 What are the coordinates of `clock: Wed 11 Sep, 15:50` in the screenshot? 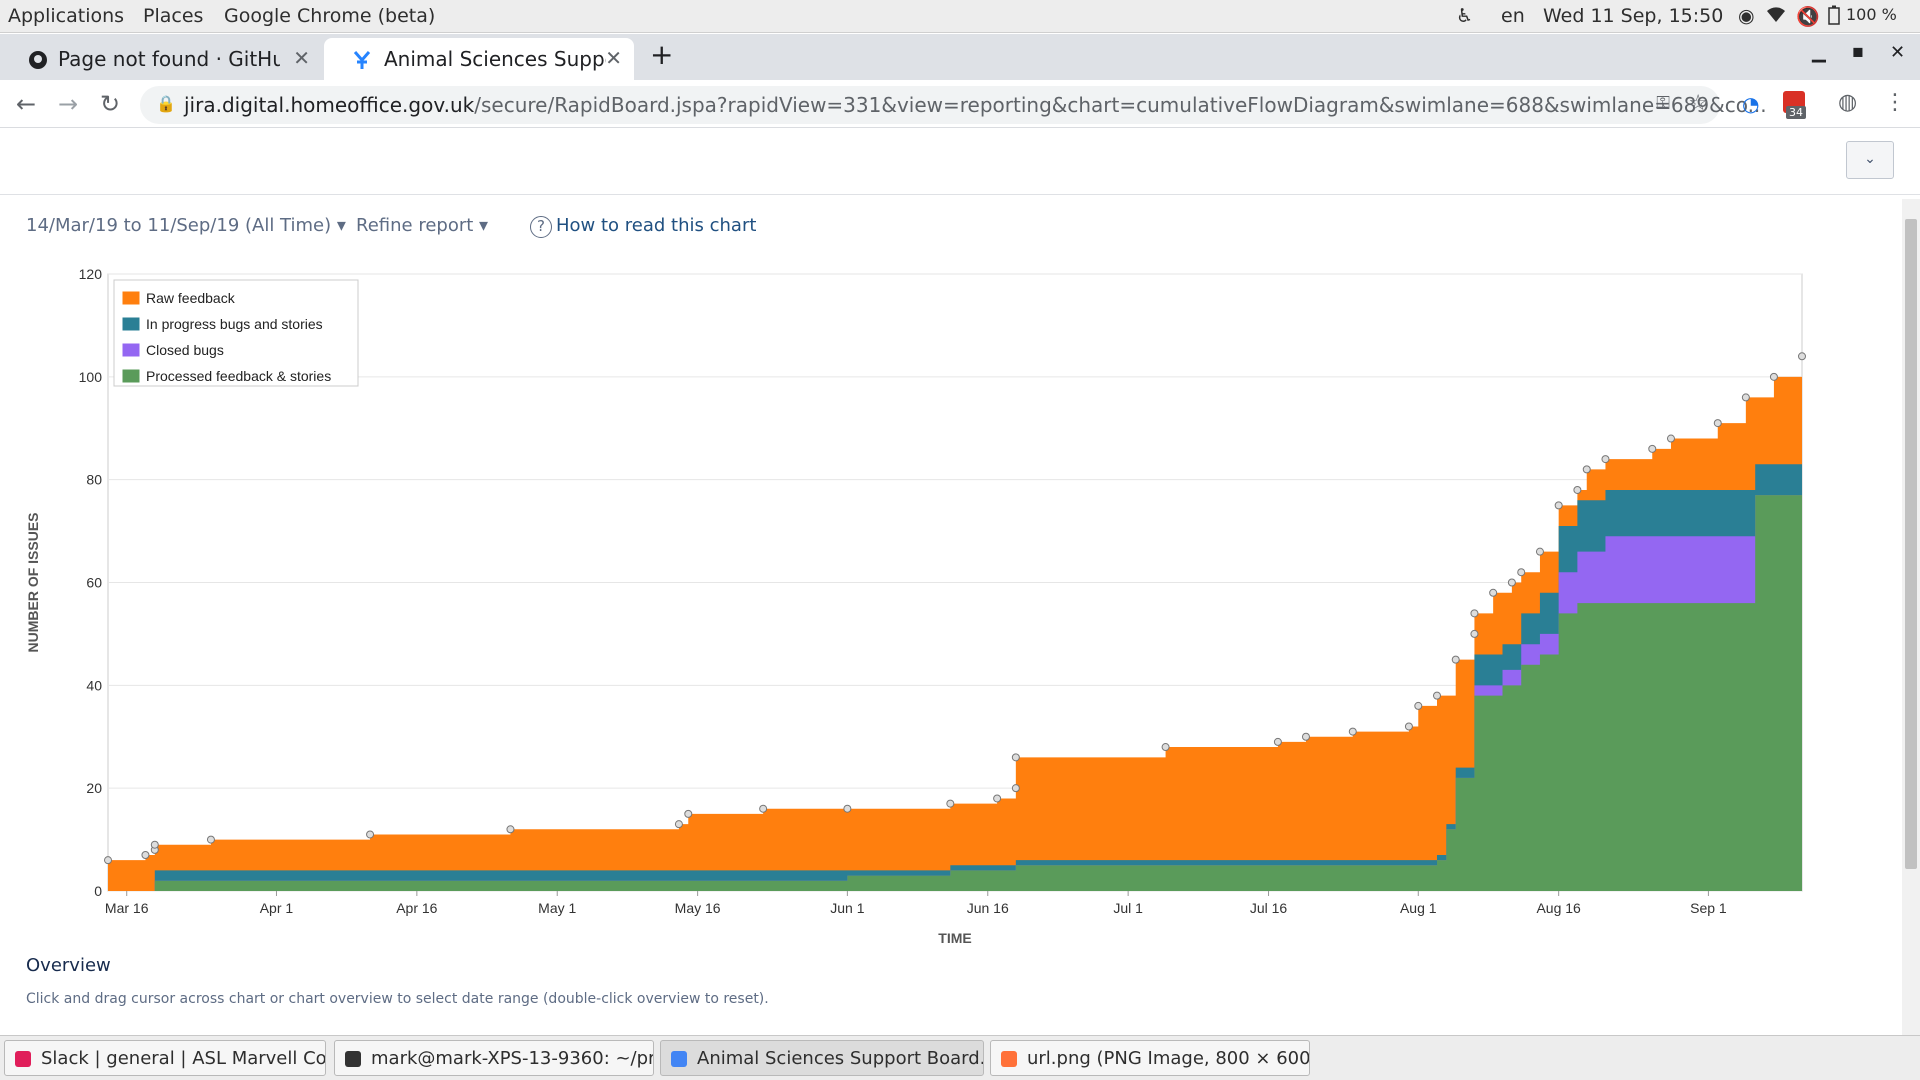 It's located at (1633, 16).